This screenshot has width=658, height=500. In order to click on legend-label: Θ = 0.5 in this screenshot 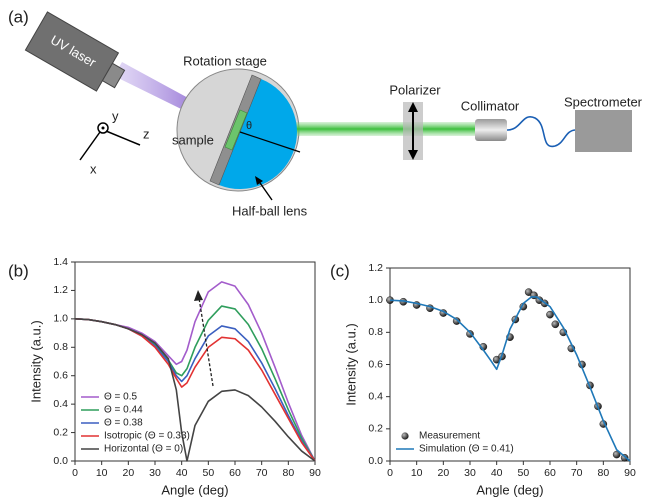, I will do `click(121, 397)`.